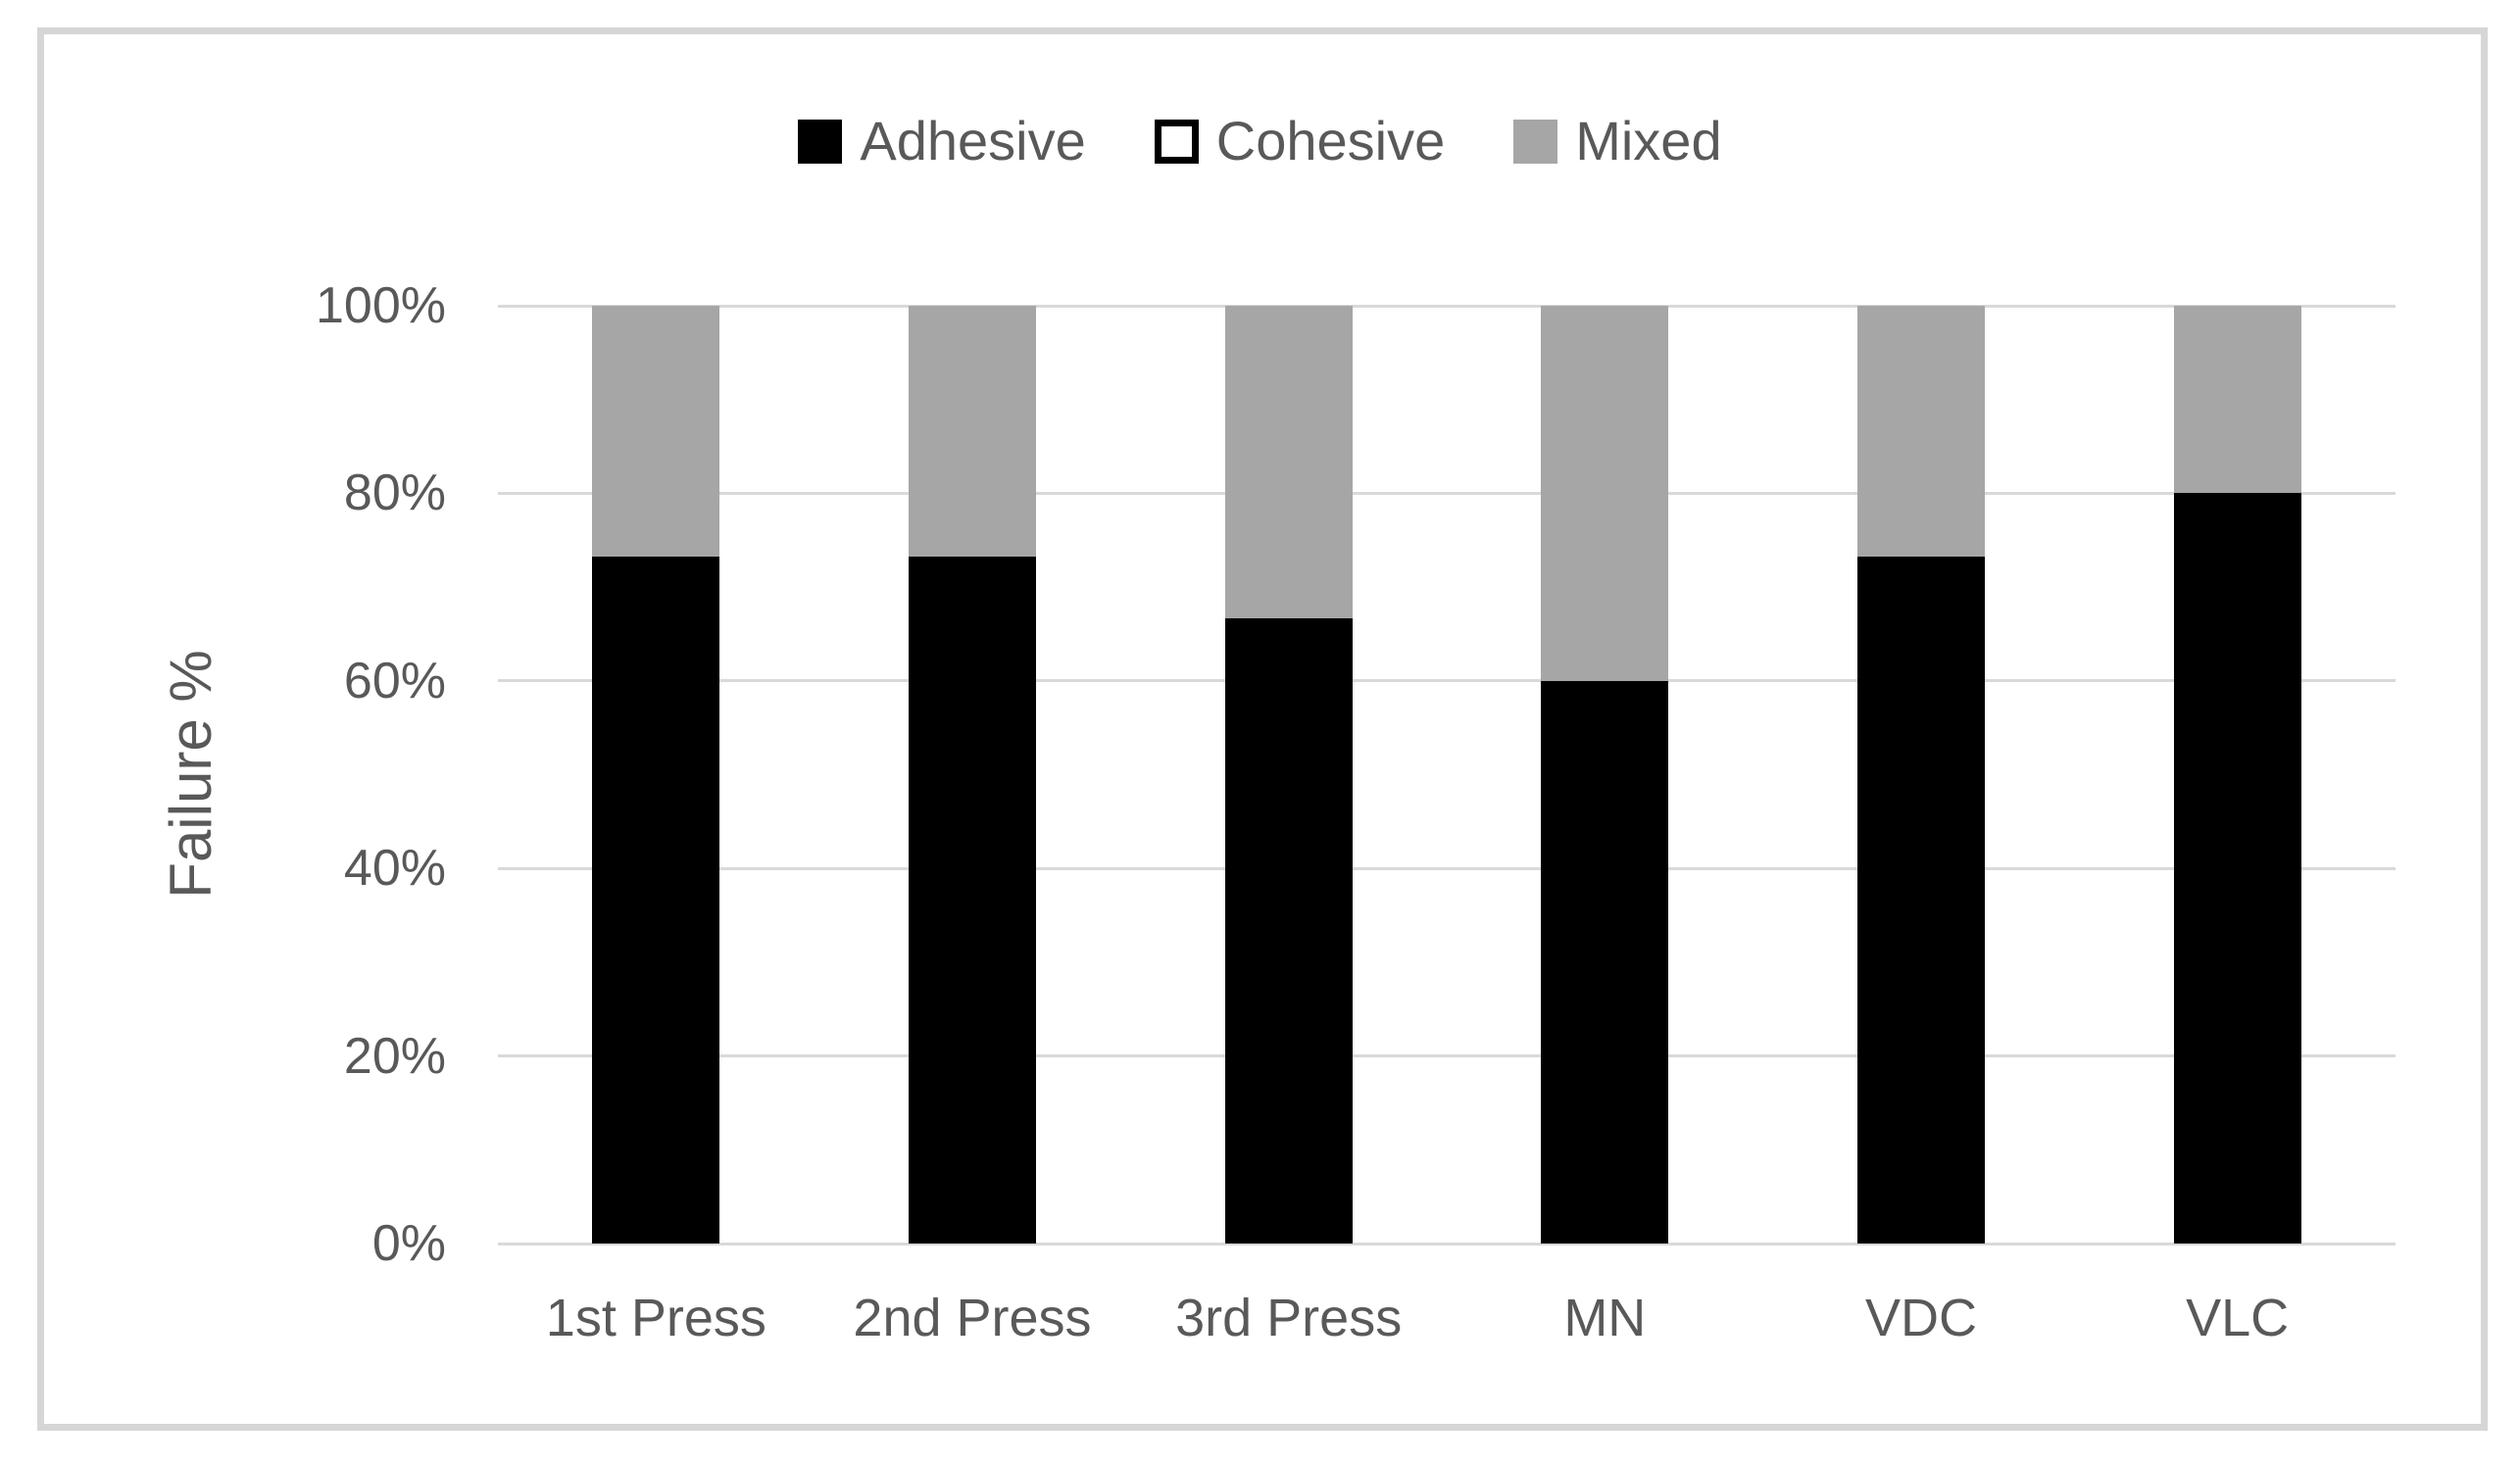  What do you see at coordinates (973, 141) in the screenshot?
I see `legend-label: Adhesive` at bounding box center [973, 141].